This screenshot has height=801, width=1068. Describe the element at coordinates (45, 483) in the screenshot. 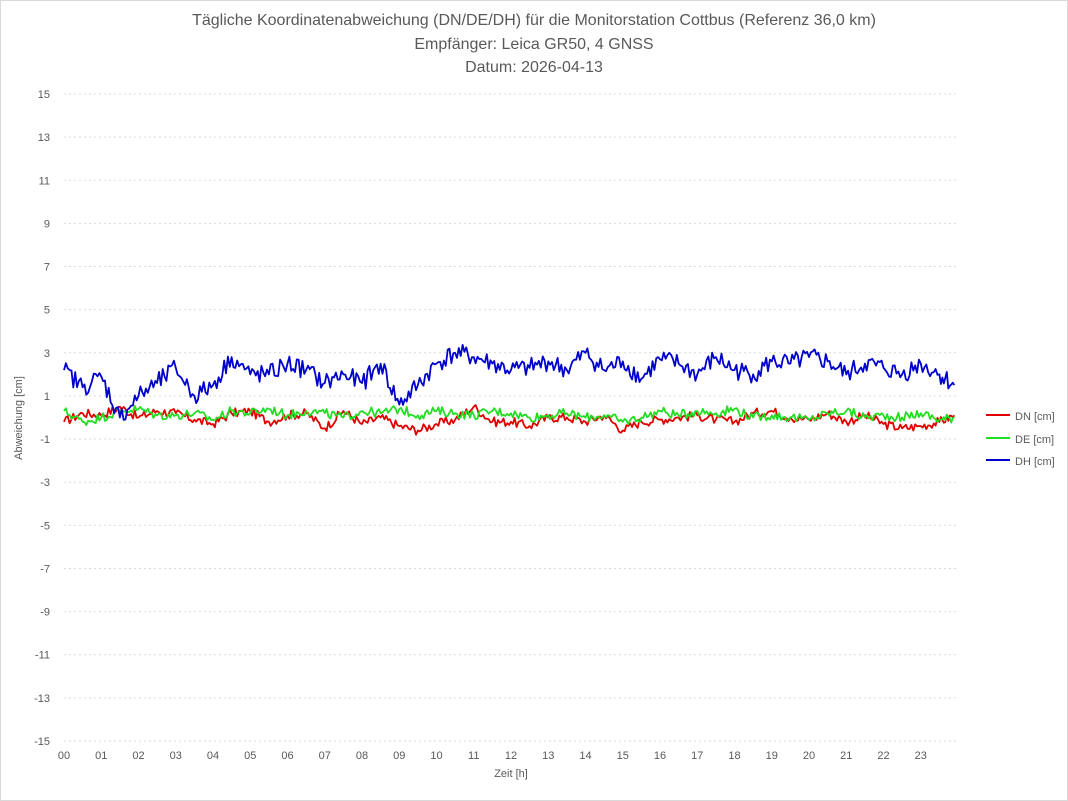

I see `y-tick-label: -3` at that location.